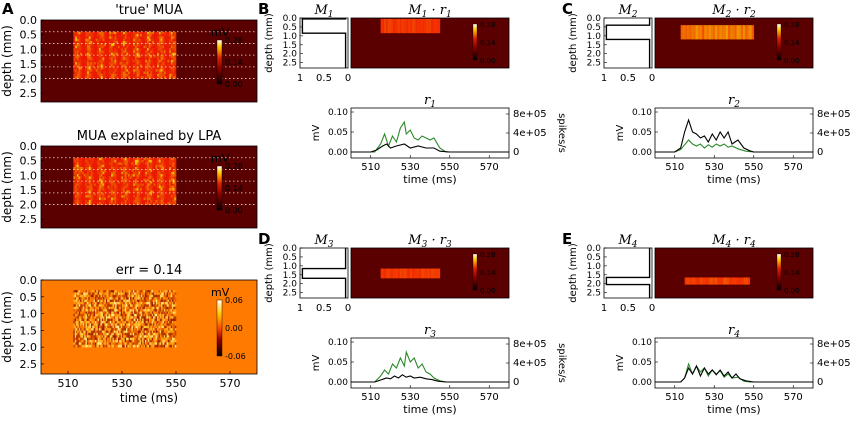  What do you see at coordinates (29, 347) in the screenshot?
I see `y-tick-label: 2.0` at bounding box center [29, 347].